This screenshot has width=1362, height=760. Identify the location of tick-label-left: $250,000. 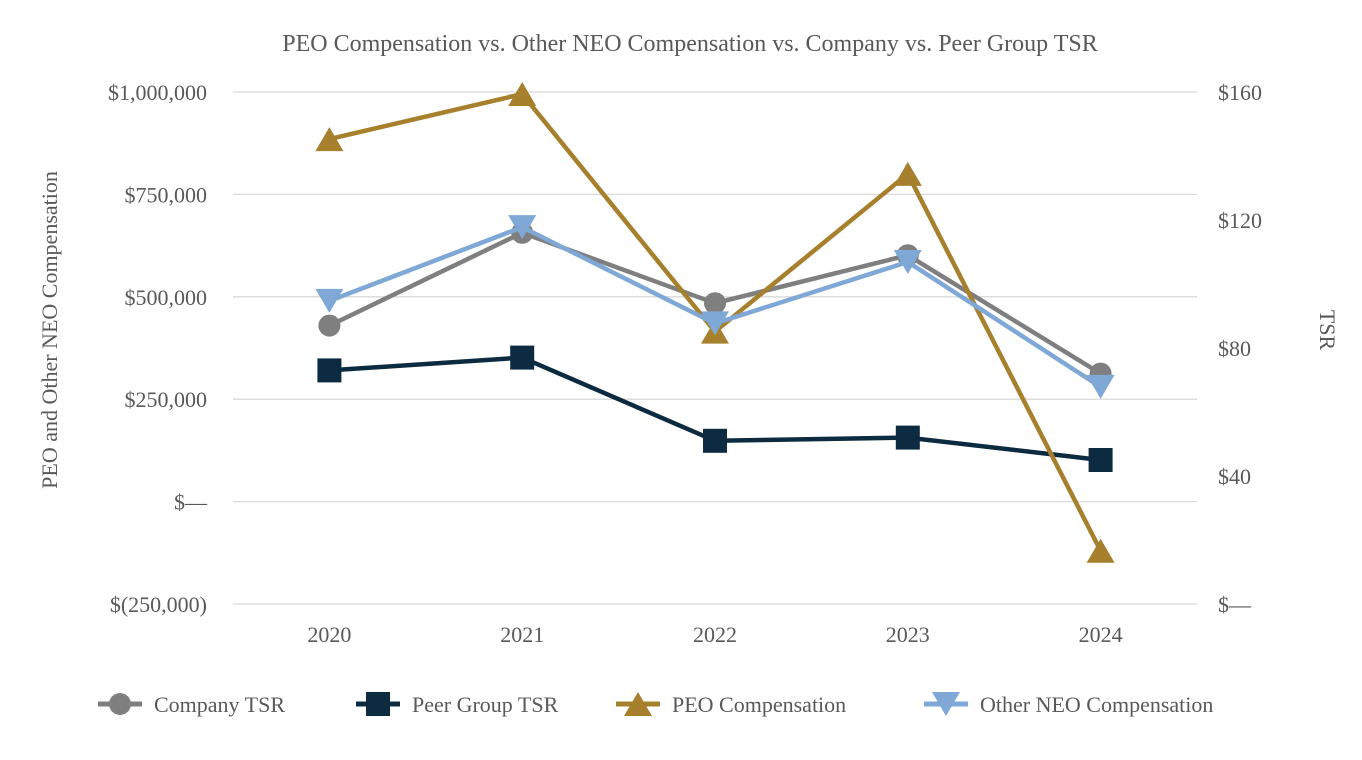
(166, 399).